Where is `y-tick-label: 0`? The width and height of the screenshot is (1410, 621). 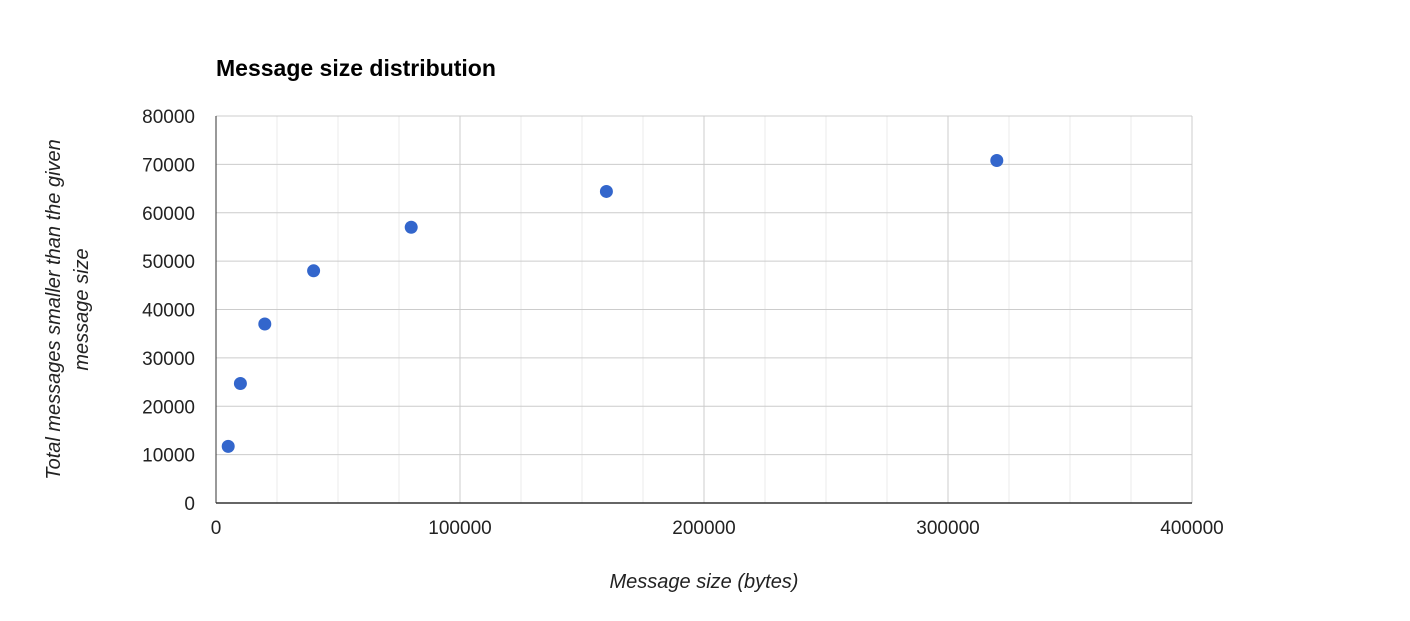
y-tick-label: 0 is located at coordinates (189, 504).